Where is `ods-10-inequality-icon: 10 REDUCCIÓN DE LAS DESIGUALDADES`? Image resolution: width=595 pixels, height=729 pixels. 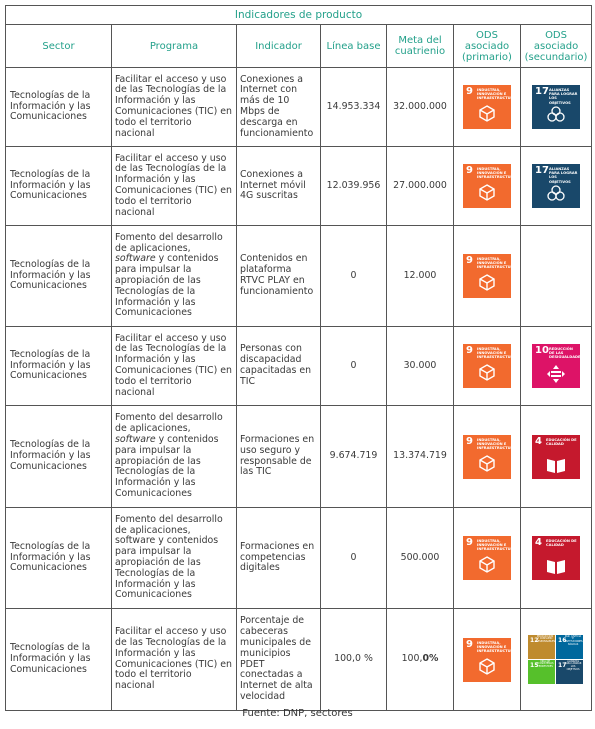 ods-10-inequality-icon: 10 REDUCCIÓN DE LAS DESIGUALDADES is located at coordinates (557, 366).